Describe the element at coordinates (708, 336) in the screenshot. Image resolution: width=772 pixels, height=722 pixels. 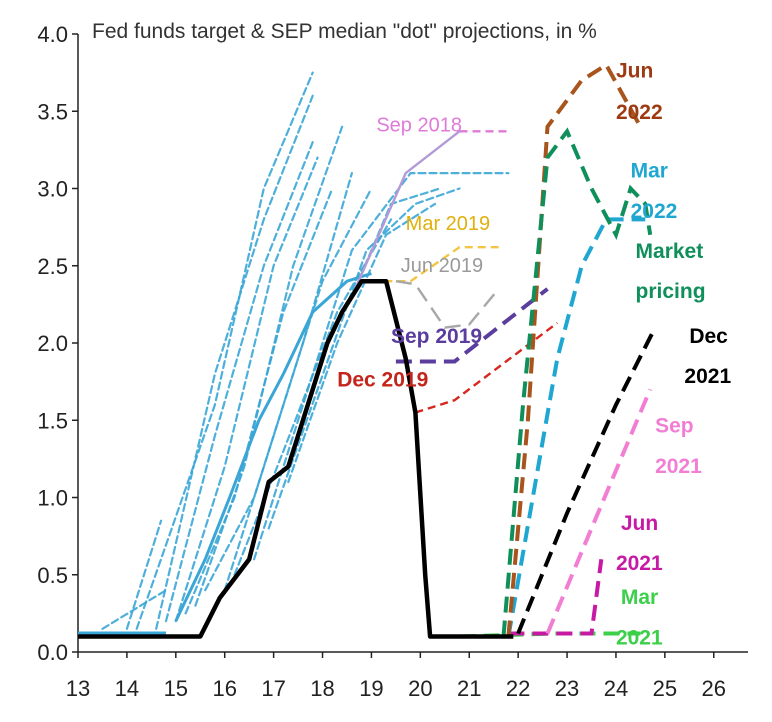
I see `series-label: Dec` at that location.